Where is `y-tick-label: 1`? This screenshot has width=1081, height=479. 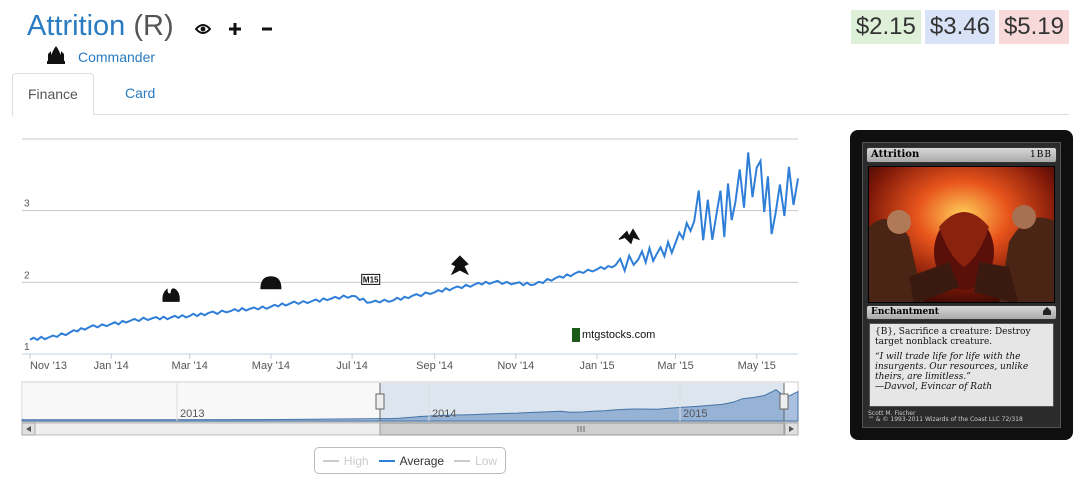 y-tick-label: 1 is located at coordinates (27, 347).